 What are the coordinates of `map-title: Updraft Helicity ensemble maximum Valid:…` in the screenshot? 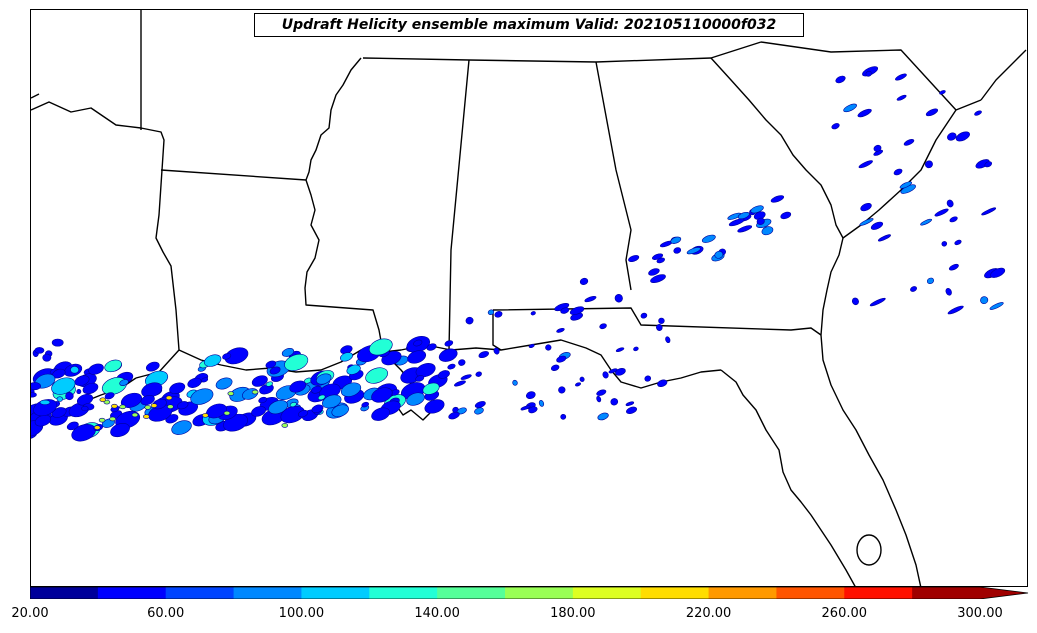 It's located at (529, 25).